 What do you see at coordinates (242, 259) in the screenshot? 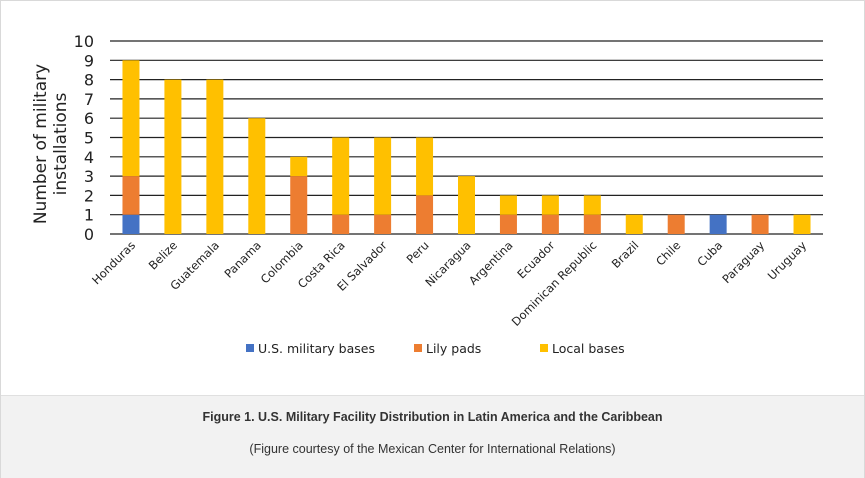
I see `x-tick-label: Panama` at bounding box center [242, 259].